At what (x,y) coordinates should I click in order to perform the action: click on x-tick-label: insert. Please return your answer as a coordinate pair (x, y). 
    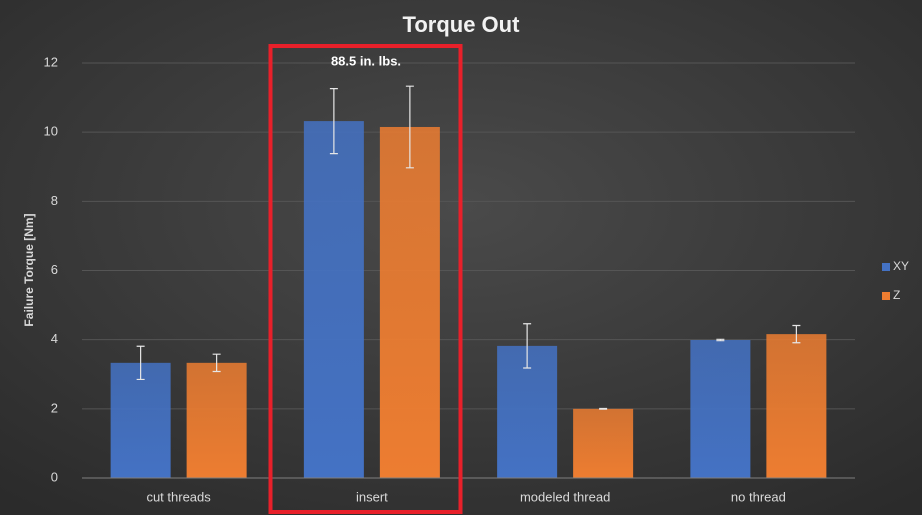
    Looking at the image, I should click on (372, 496).